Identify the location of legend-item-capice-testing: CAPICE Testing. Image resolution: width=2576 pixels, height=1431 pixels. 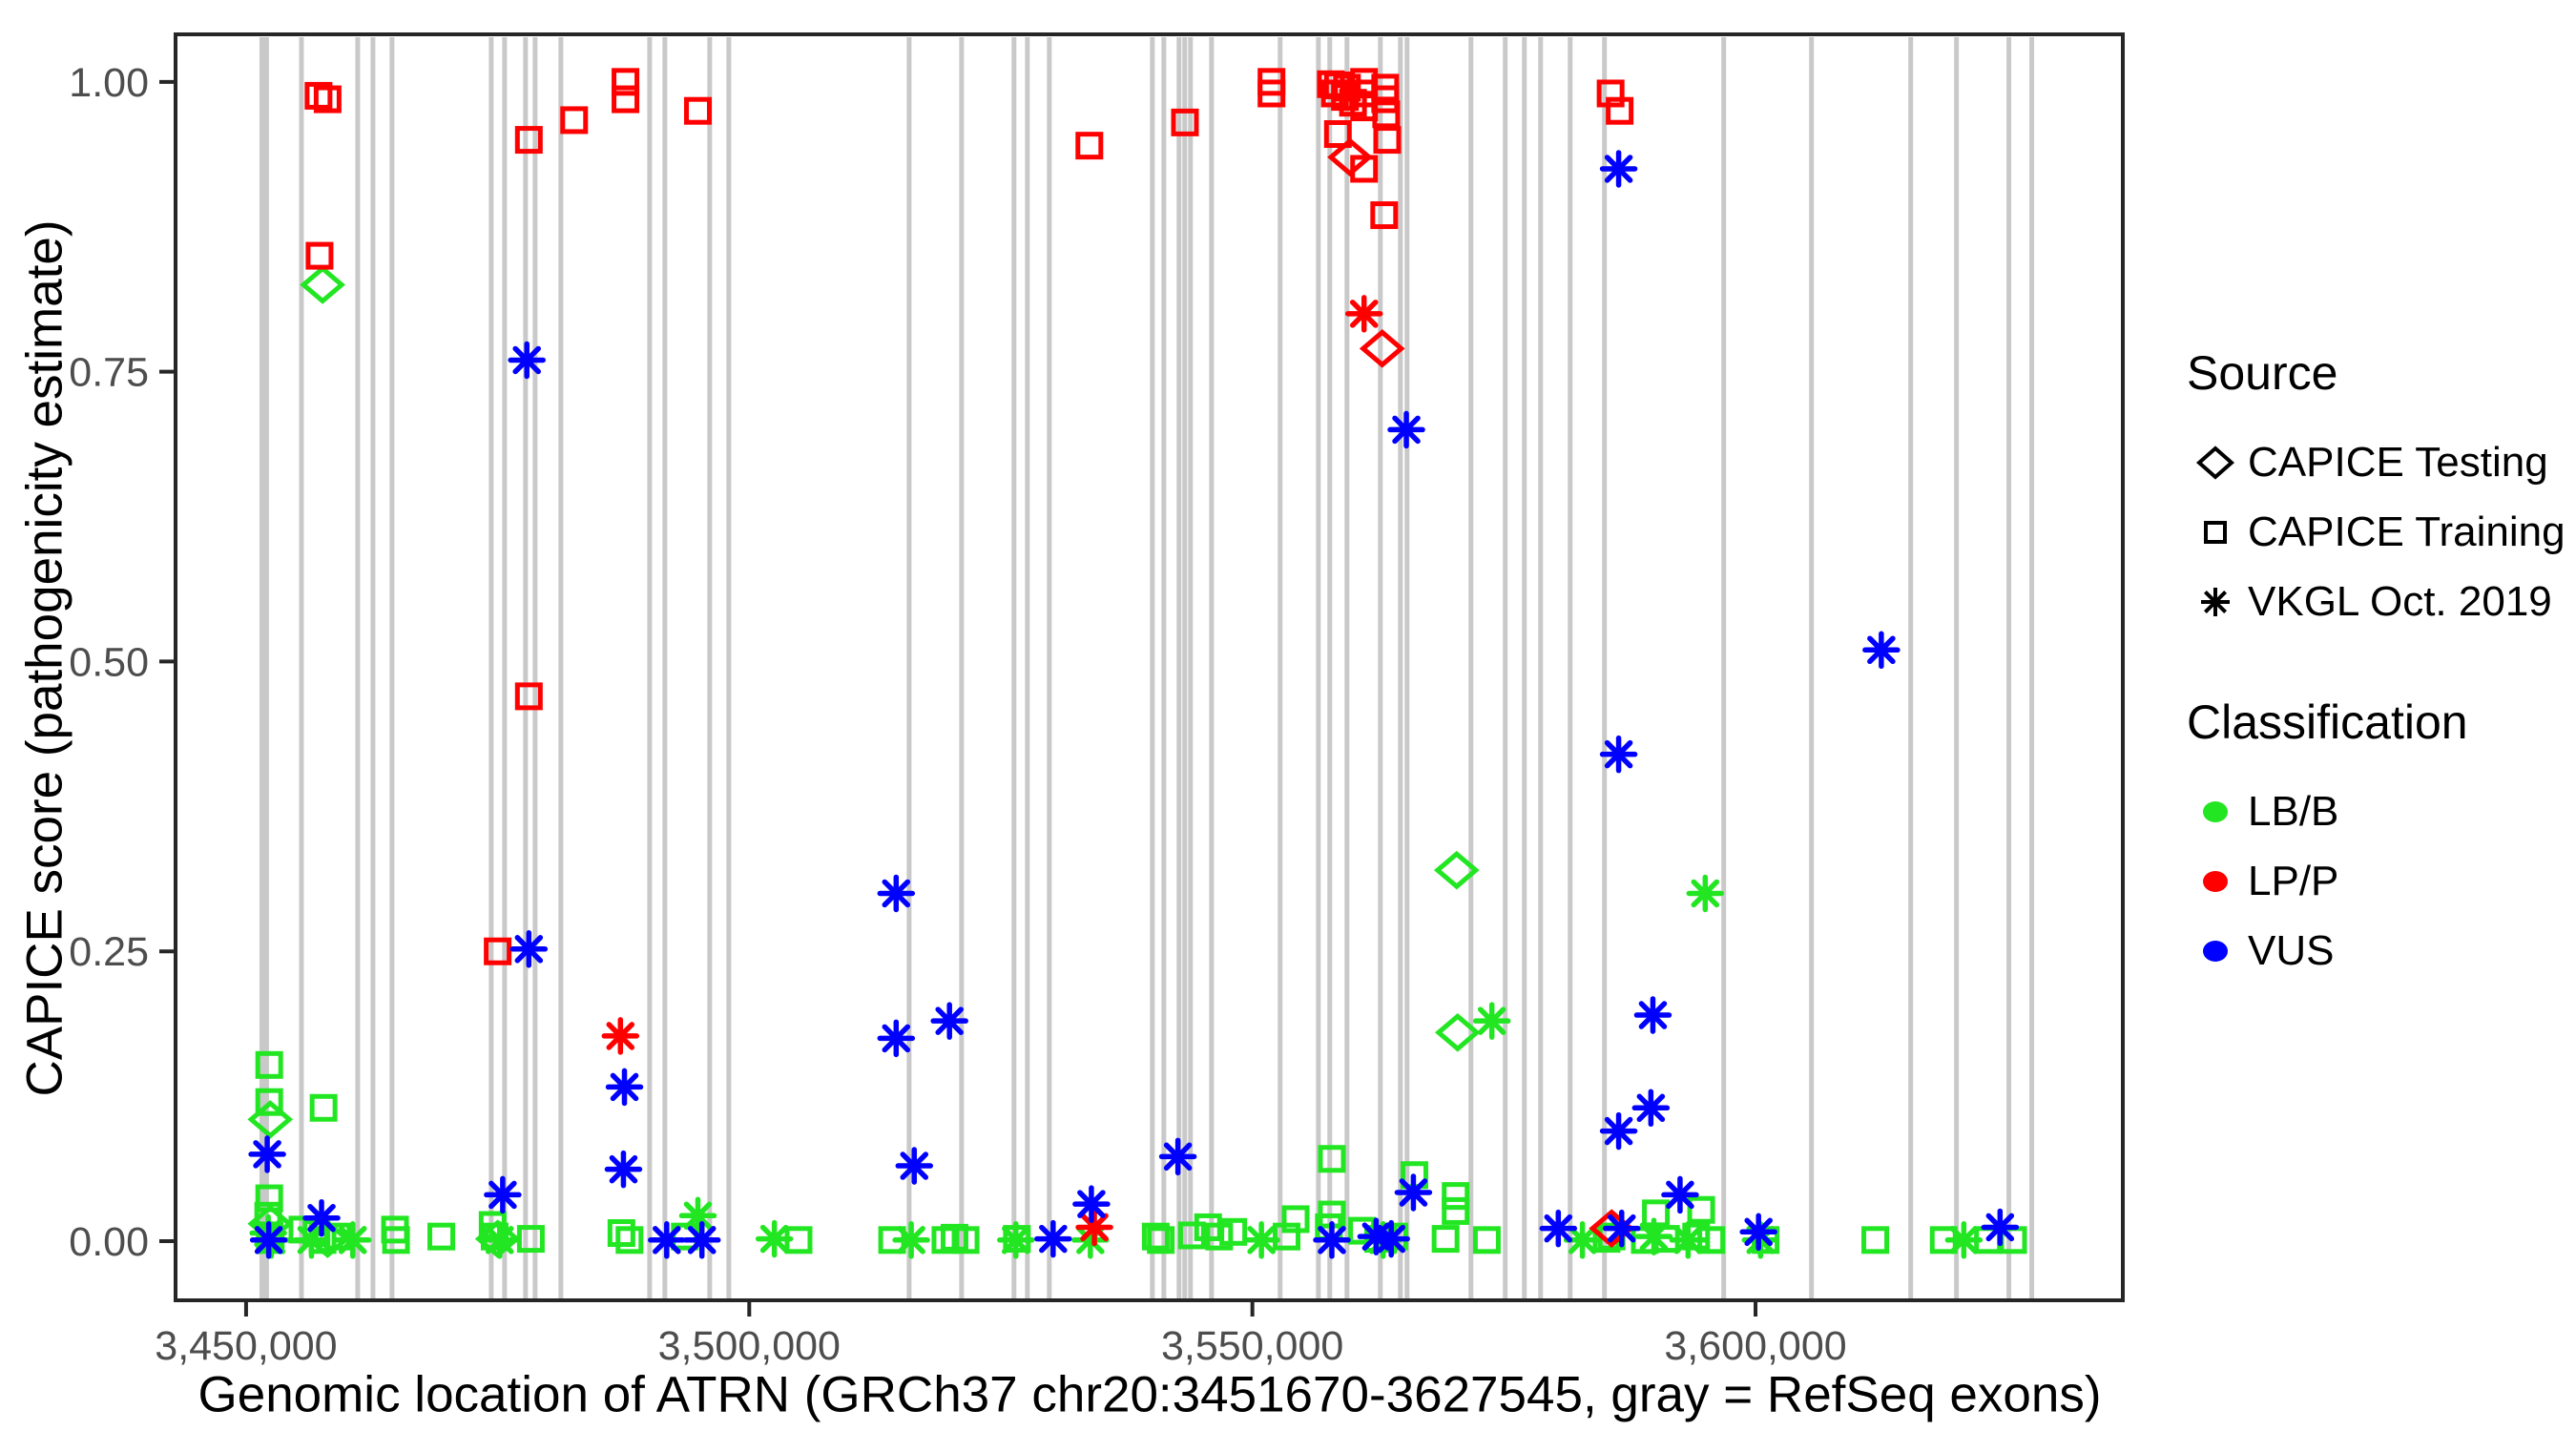
(2377, 462).